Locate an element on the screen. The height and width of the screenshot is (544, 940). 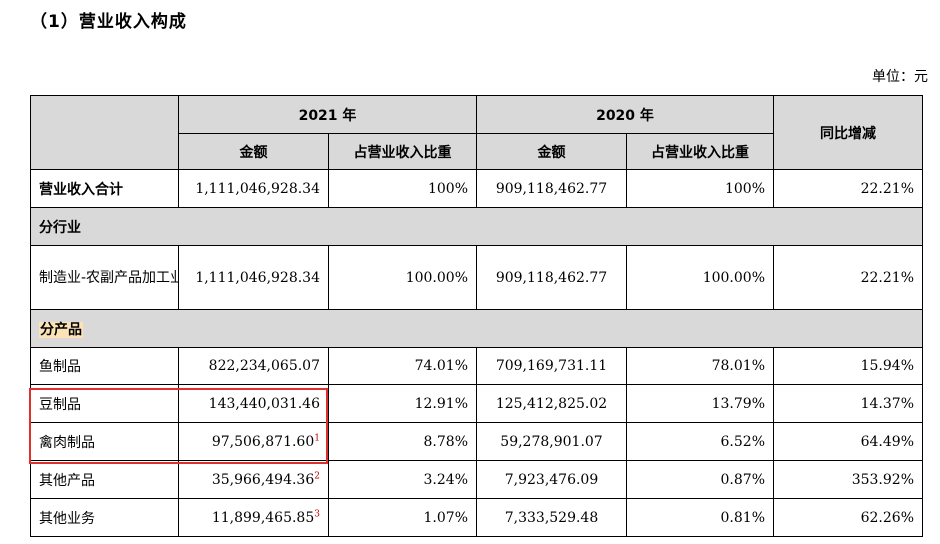
row-yoy: 62.26% is located at coordinates (848, 517).